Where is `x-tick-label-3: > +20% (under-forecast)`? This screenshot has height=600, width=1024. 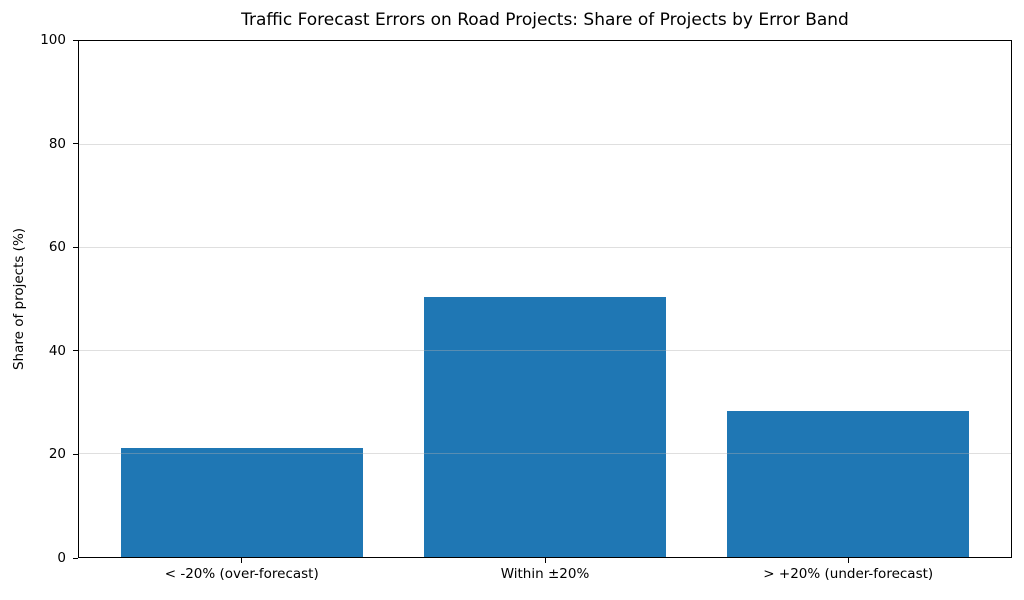 x-tick-label-3: > +20% (under-forecast) is located at coordinates (848, 574).